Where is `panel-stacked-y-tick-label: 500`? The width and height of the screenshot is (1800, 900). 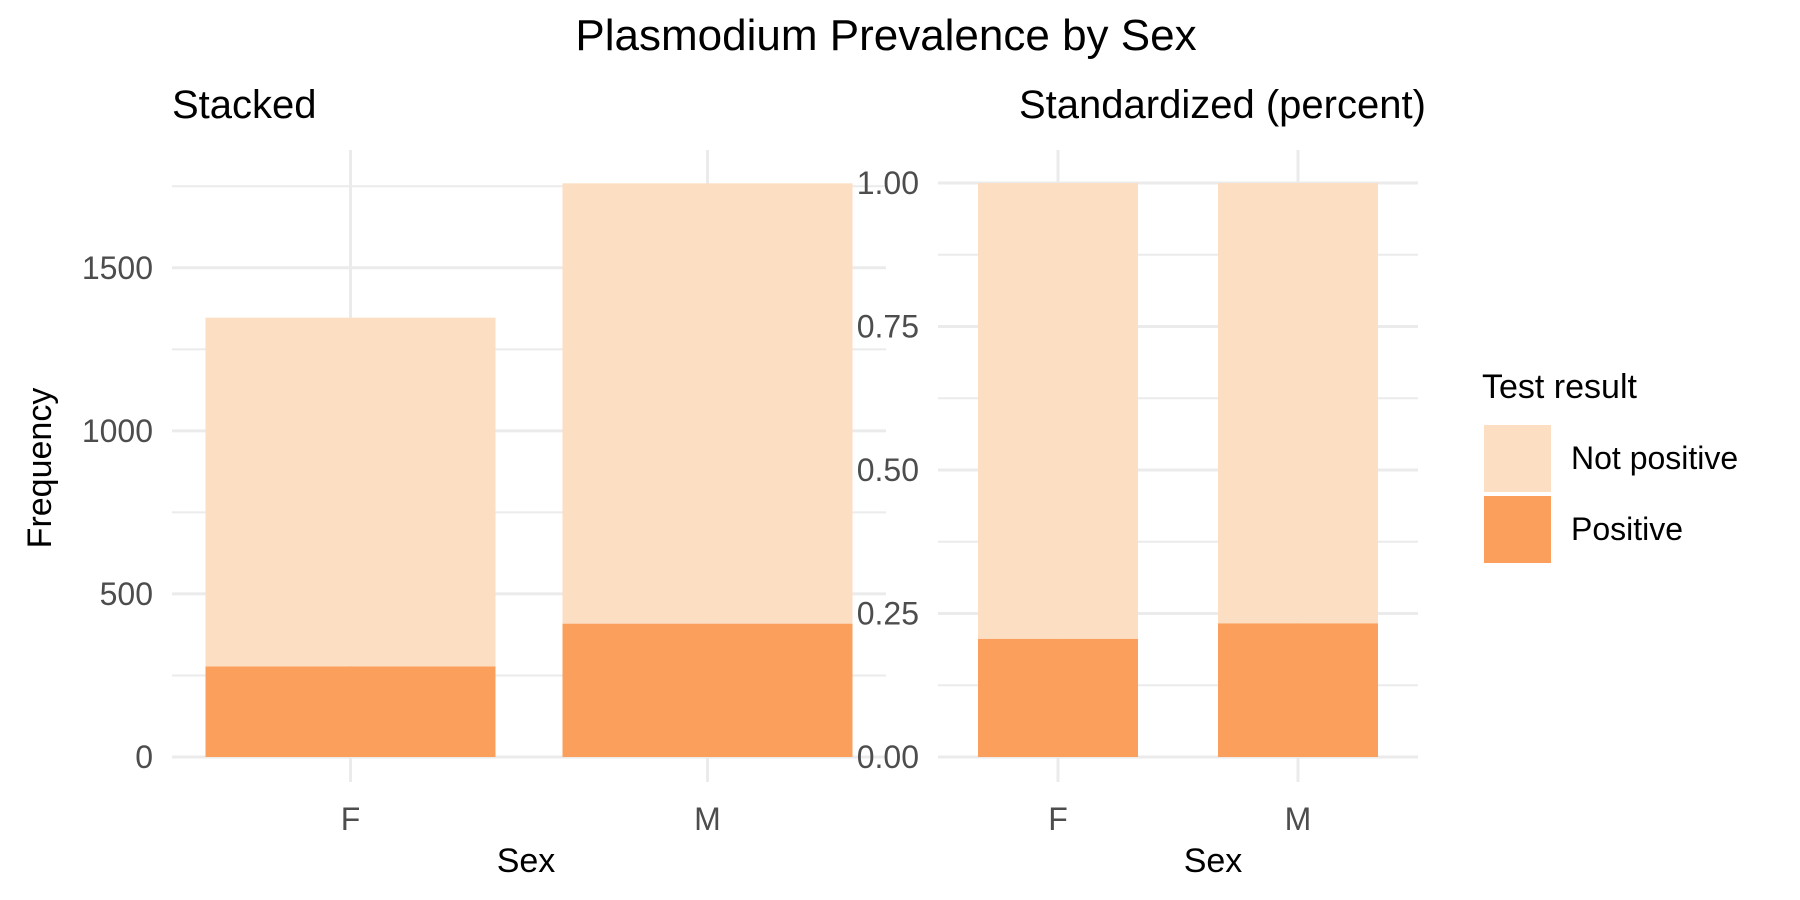 panel-stacked-y-tick-label: 500 is located at coordinates (126, 594).